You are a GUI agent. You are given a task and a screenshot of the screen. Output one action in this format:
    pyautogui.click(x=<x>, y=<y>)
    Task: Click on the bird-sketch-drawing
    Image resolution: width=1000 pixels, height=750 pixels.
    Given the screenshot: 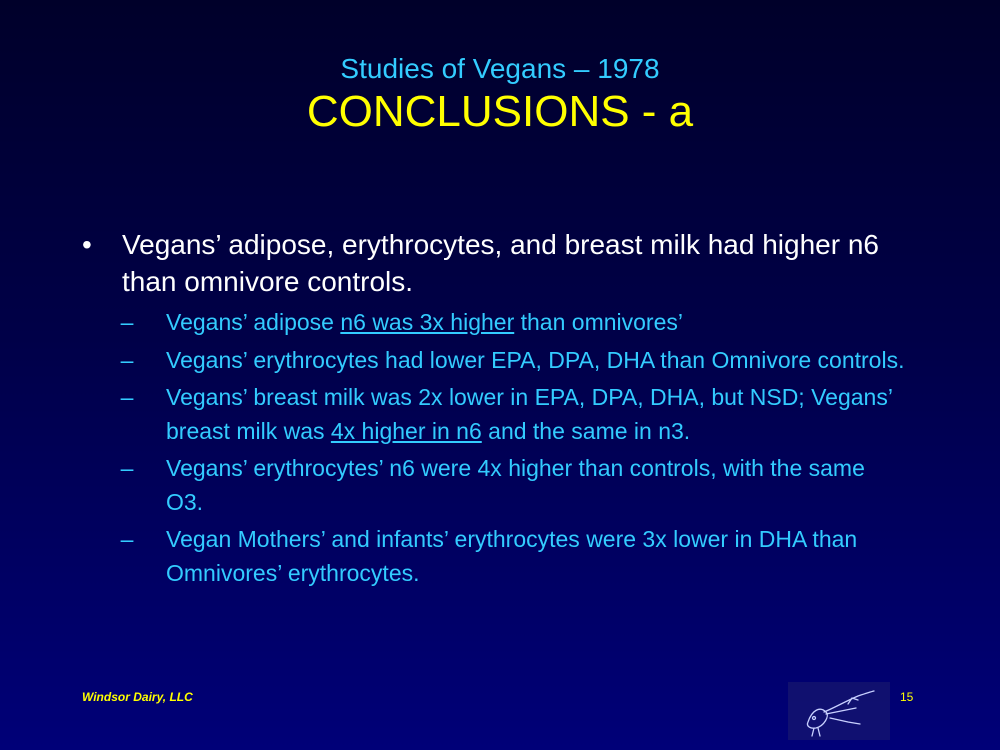 What is the action you would take?
    pyautogui.click(x=840, y=713)
    